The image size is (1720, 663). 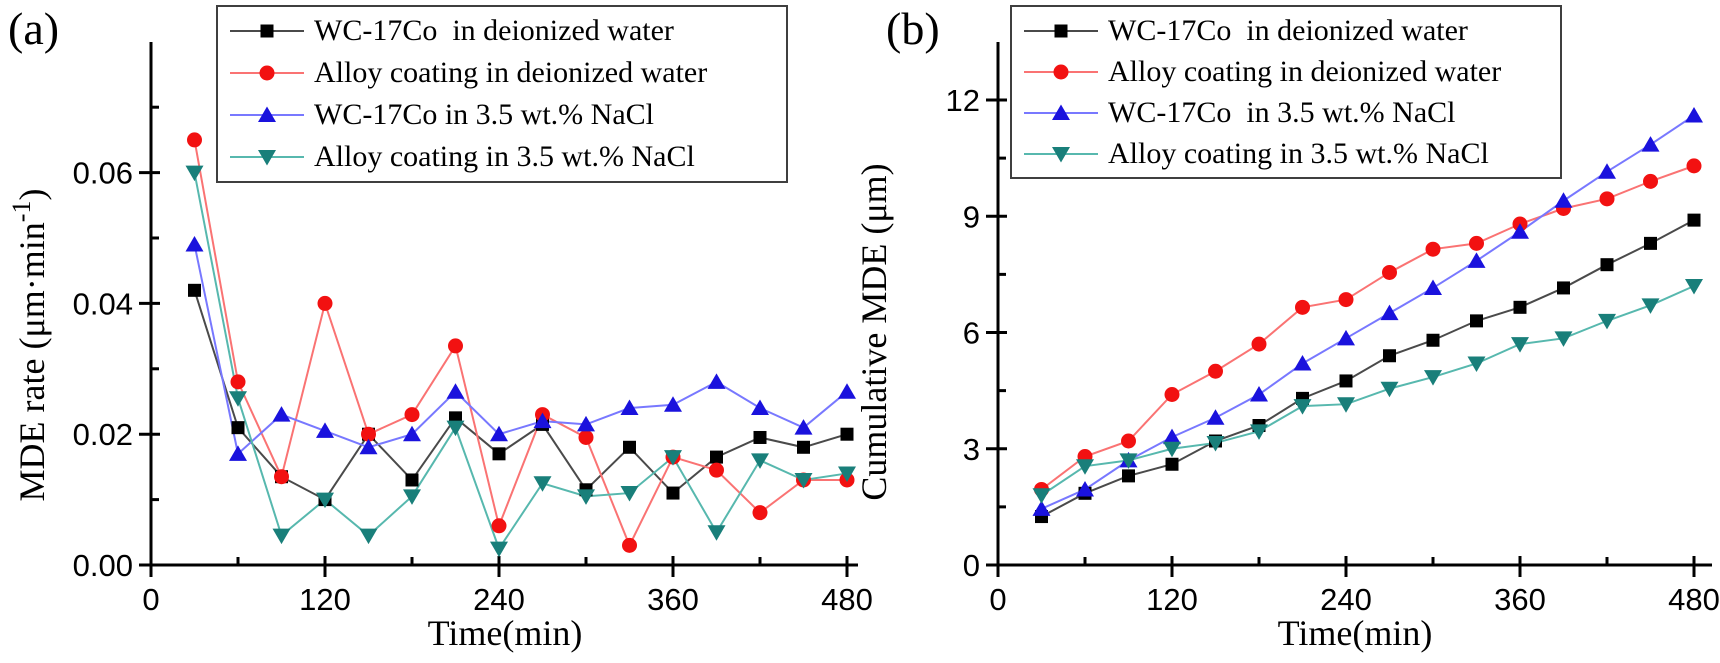 What do you see at coordinates (103, 173) in the screenshot?
I see `y-tick-label: 0.06` at bounding box center [103, 173].